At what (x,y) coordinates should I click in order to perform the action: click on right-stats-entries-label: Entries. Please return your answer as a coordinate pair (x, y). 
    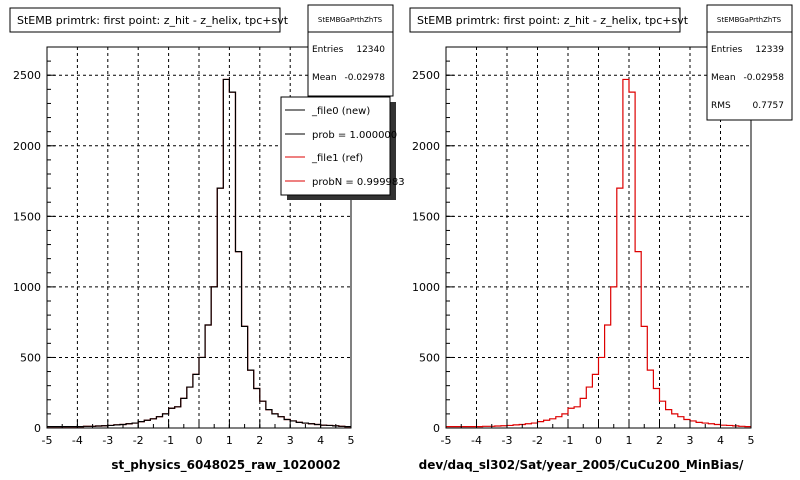
    Looking at the image, I should click on (727, 50).